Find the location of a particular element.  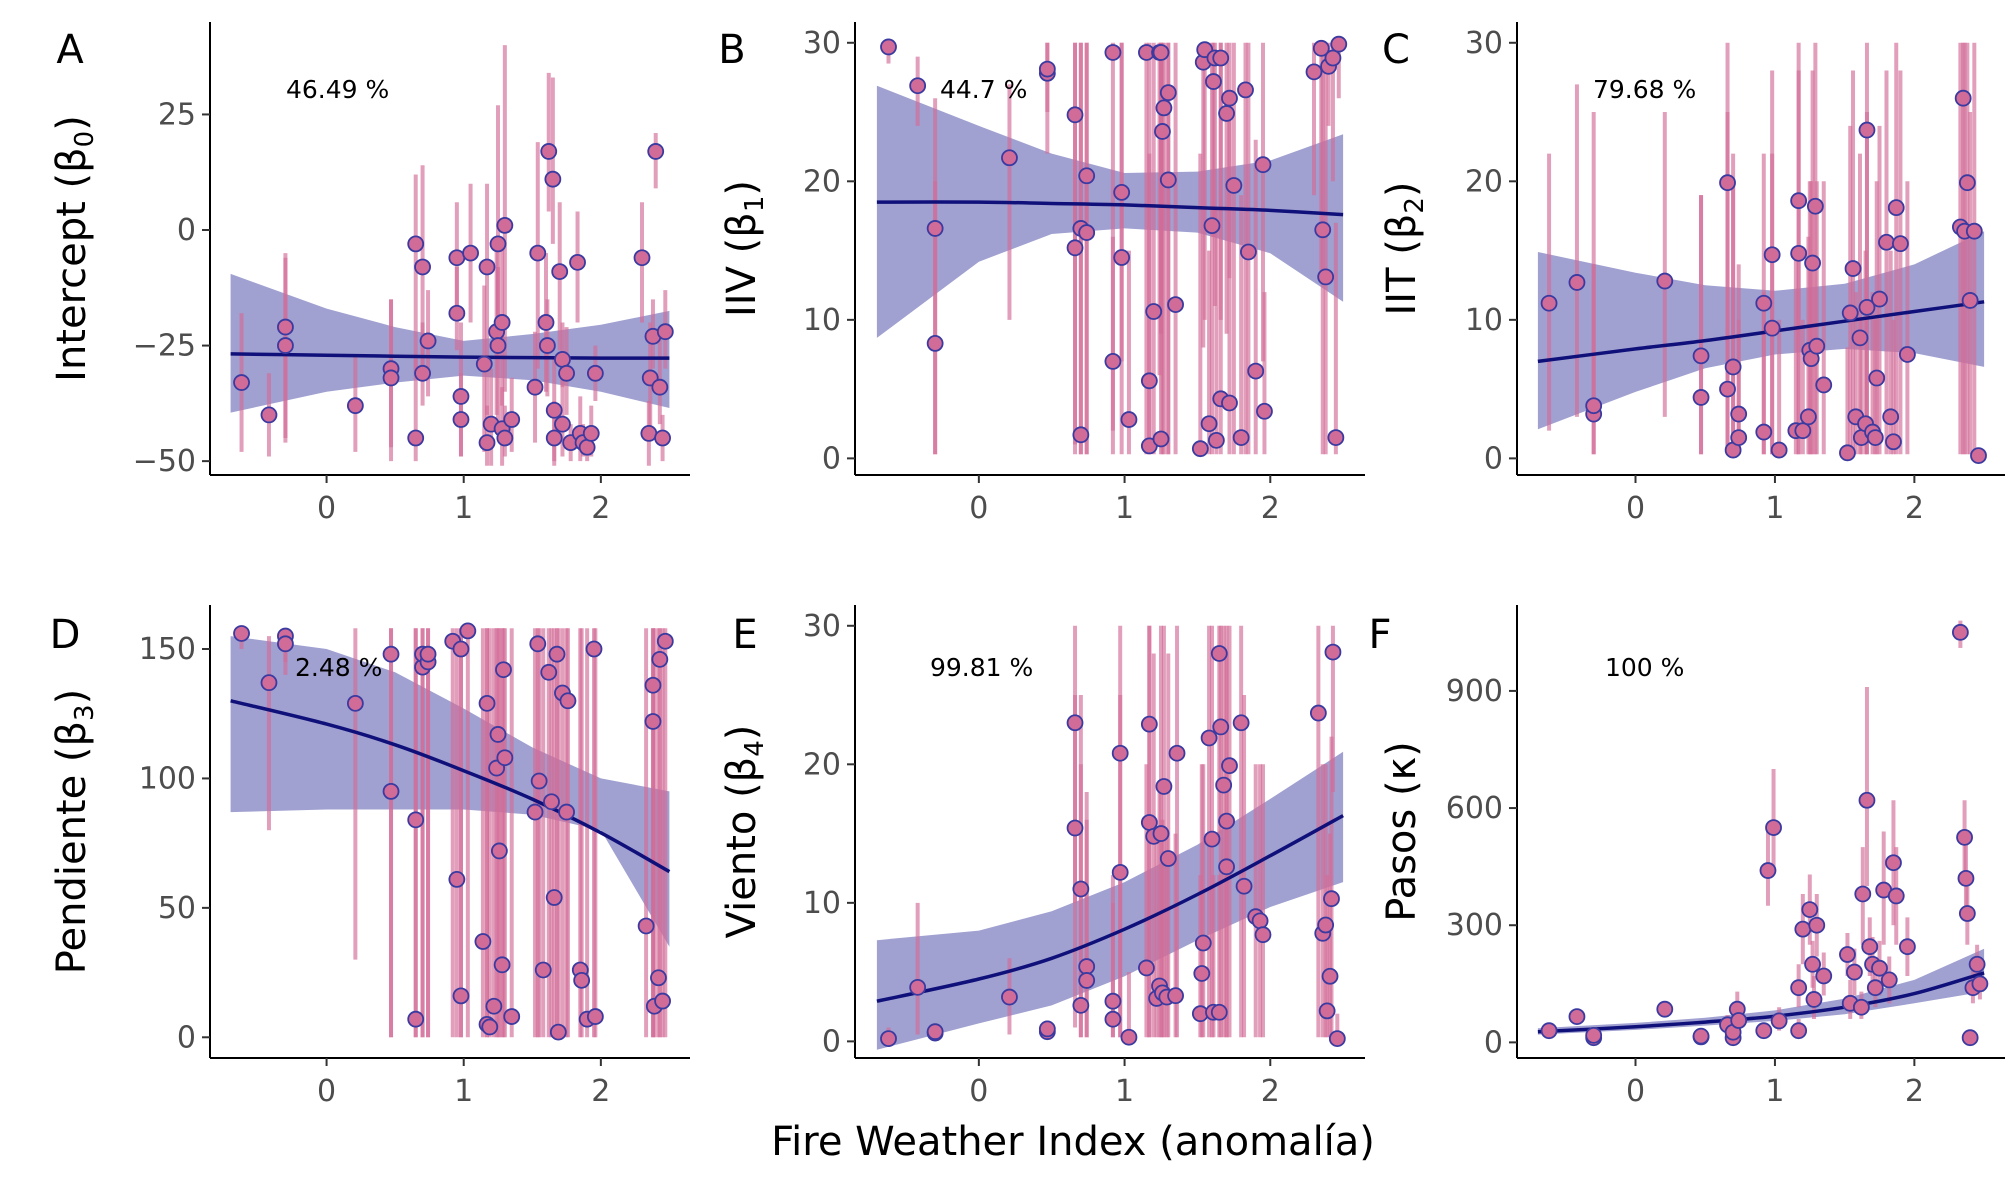

y-tick-label: 150 is located at coordinates (167, 649).